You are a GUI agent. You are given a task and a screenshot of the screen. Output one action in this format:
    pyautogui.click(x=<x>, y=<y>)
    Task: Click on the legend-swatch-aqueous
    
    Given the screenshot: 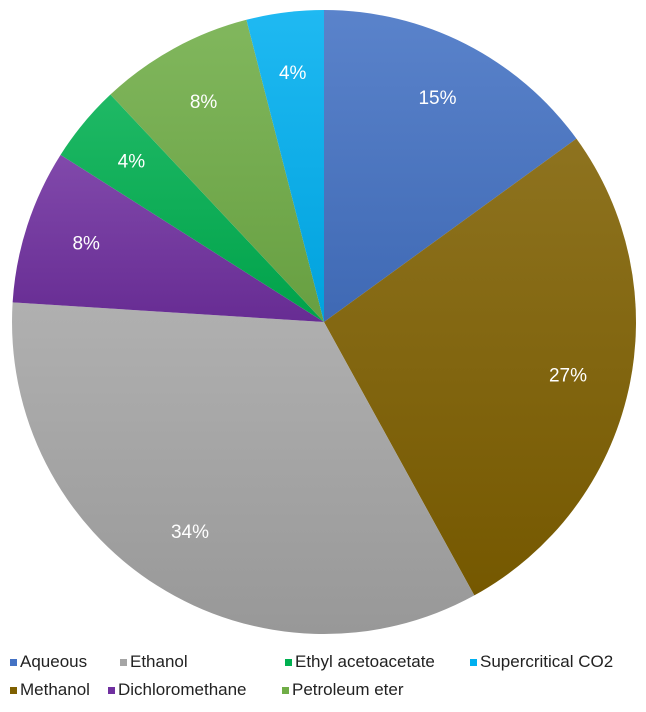 What is the action you would take?
    pyautogui.click(x=13, y=662)
    